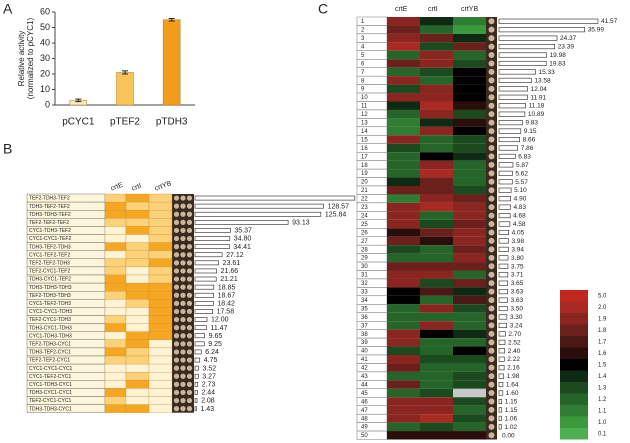 The height and width of the screenshot is (443, 630). What do you see at coordinates (364, 149) in the screenshot?
I see `row-number: 16` at bounding box center [364, 149].